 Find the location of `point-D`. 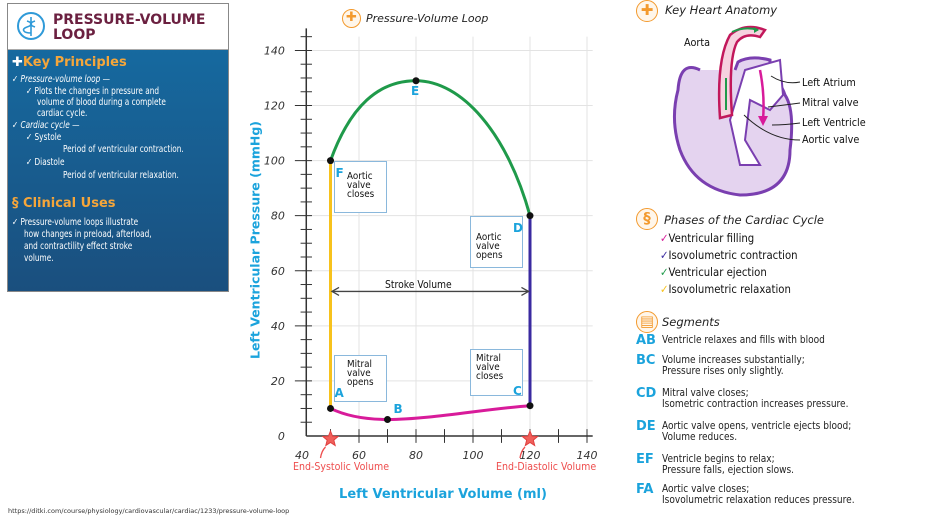

point-D is located at coordinates (530, 216).